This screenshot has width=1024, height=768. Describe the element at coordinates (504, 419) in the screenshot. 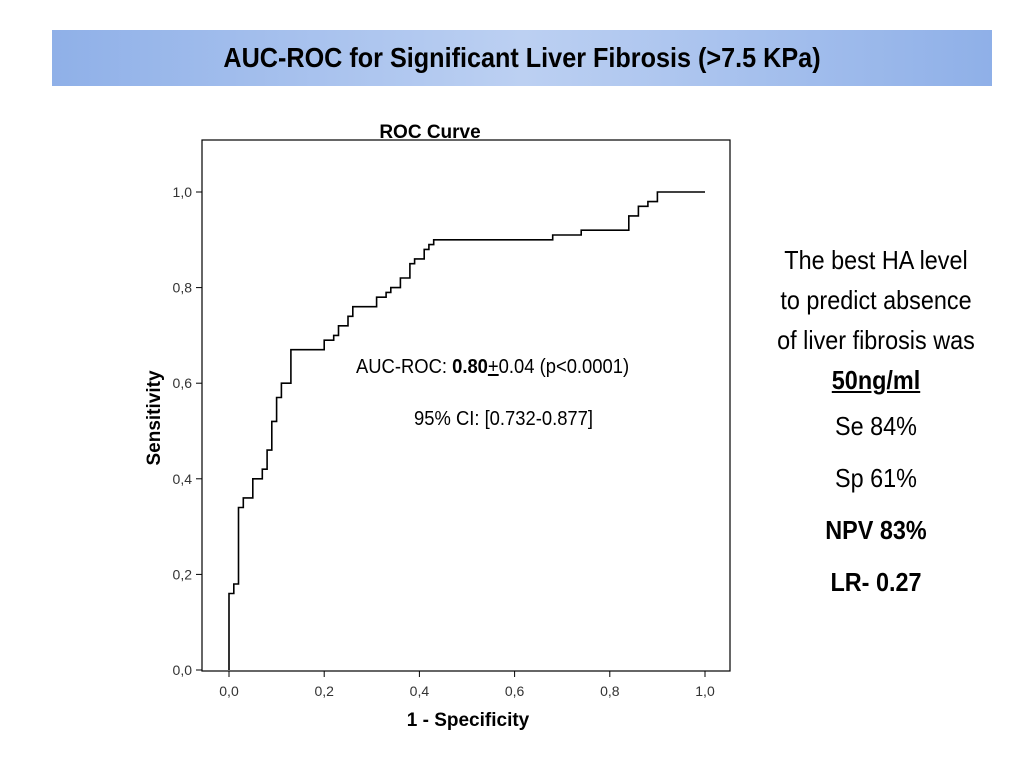

I see `ci-annotation: 95% CI: [0.732-0.877]` at that location.